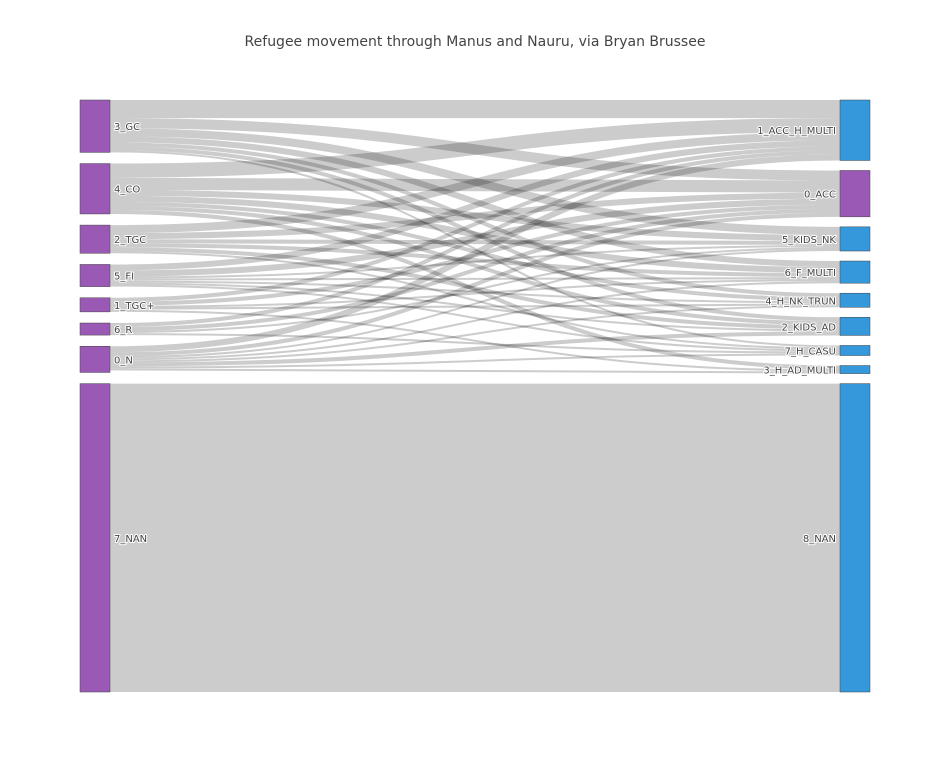 This screenshot has width=950, height=772. I want to click on target-node-label: 4_H_NK_TRUN, so click(800, 301).